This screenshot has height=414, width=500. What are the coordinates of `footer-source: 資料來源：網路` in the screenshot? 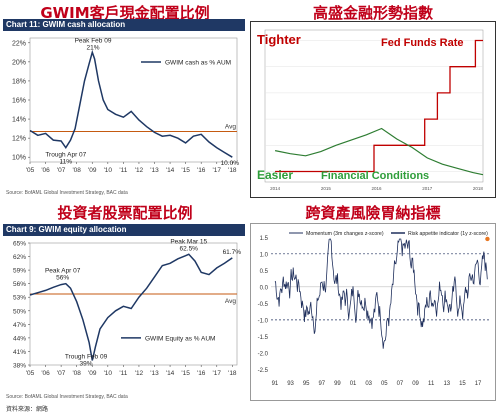 It's located at (27, 409).